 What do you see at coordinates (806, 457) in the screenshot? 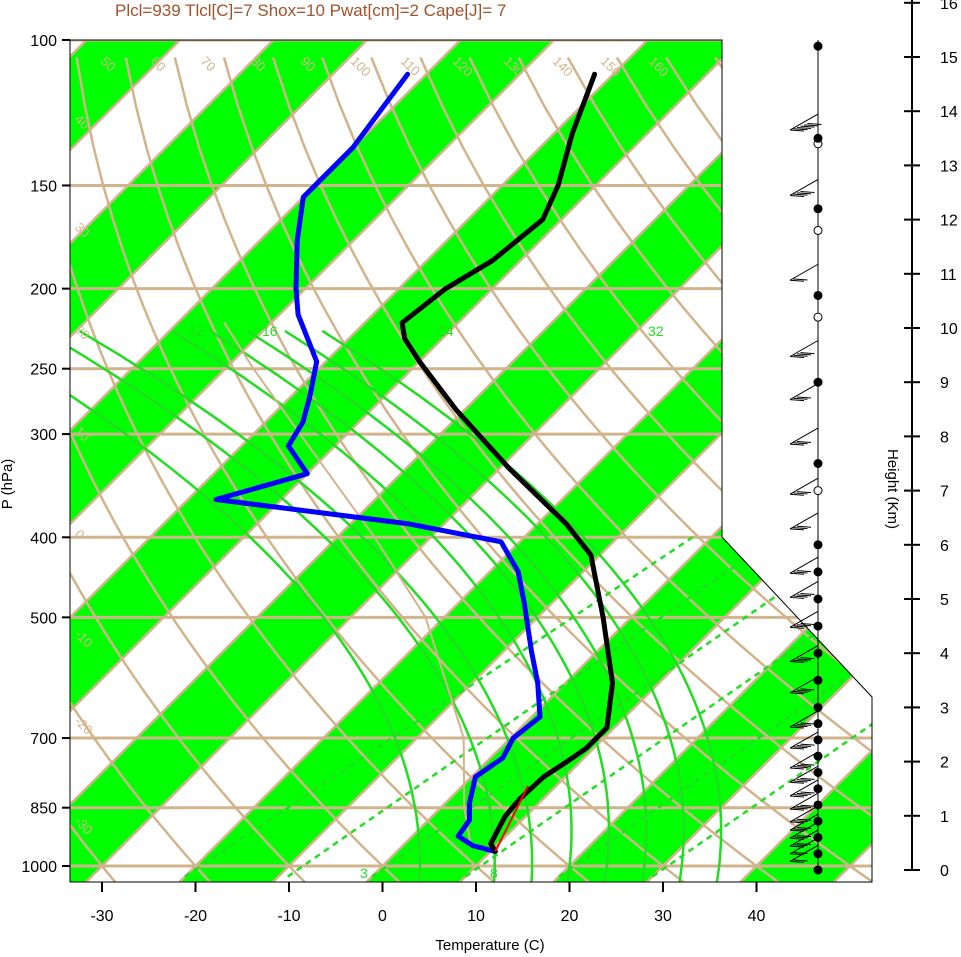
I see `wind-barb-column` at bounding box center [806, 457].